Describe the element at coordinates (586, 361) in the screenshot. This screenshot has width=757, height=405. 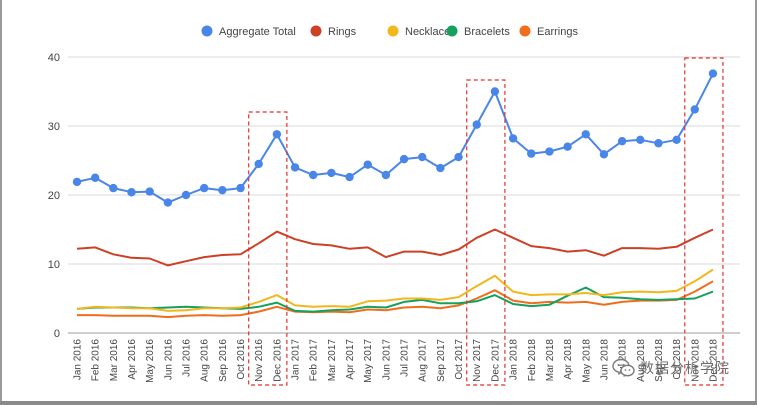
I see `x-tick-label: May 2018` at that location.